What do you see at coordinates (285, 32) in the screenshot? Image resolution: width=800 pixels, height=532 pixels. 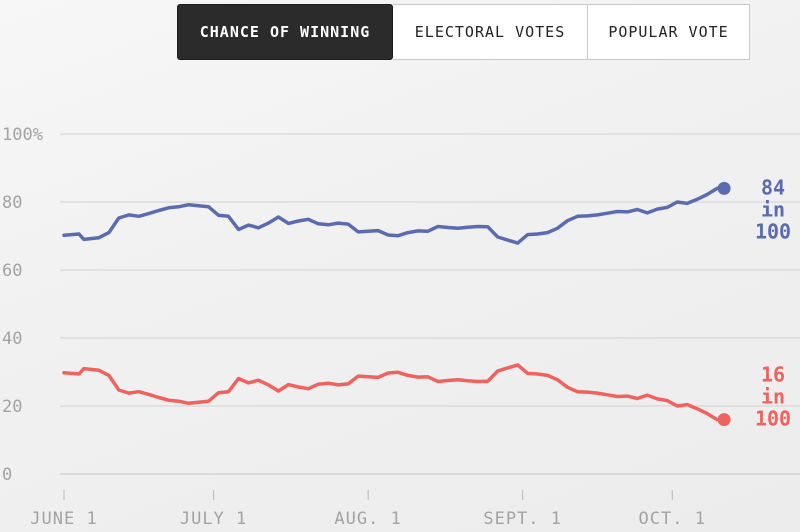 I see `tab-chance-of-winning: CHANCE OF WINNING` at bounding box center [285, 32].